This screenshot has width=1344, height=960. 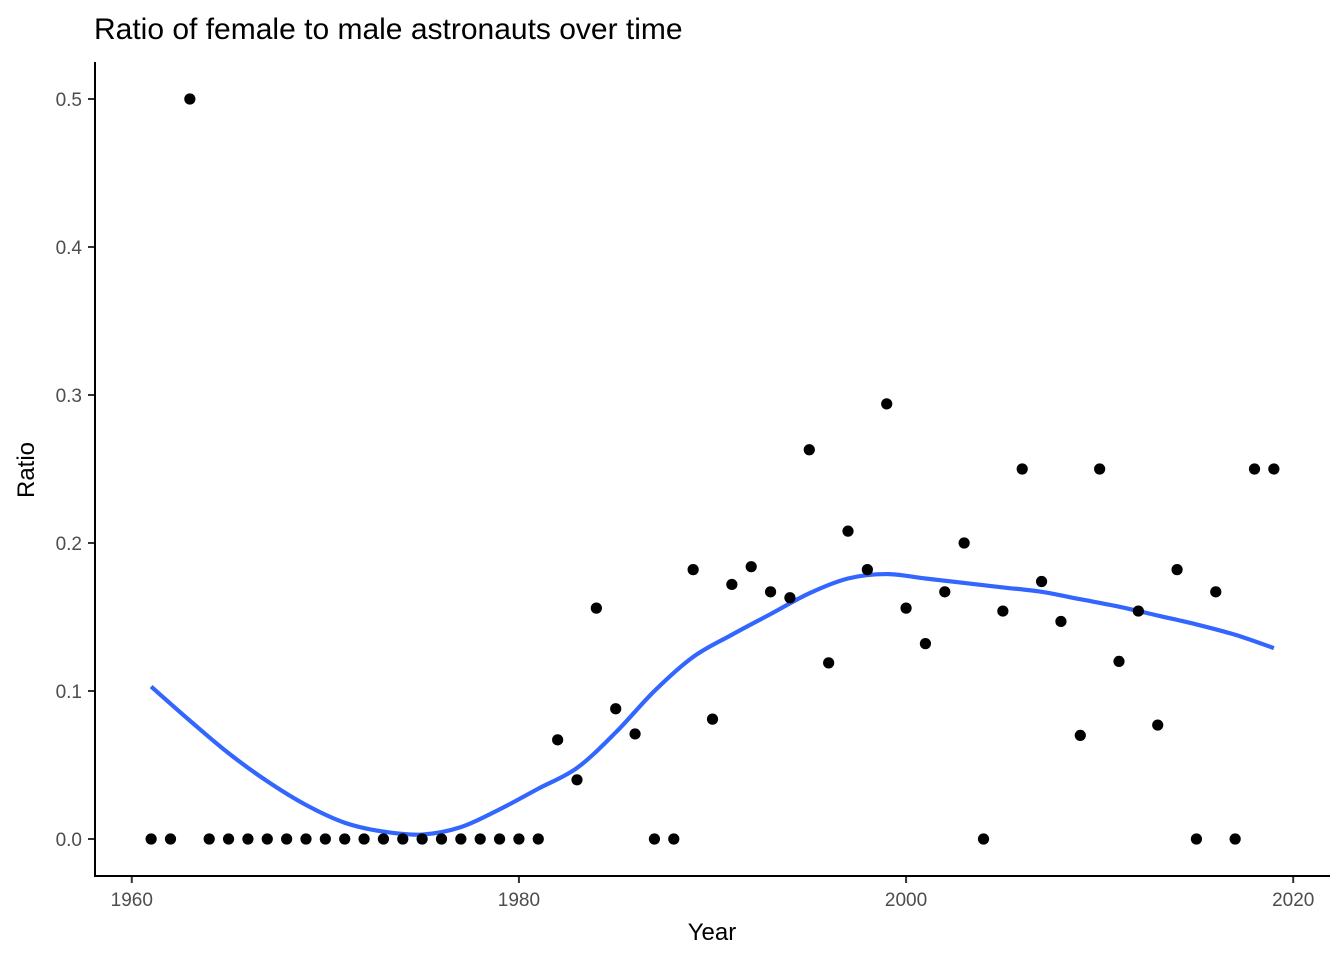 What do you see at coordinates (75, 470) in the screenshot?
I see `y-ticks: 0.0 0.1 0.2 0.3 0.4 0.5` at bounding box center [75, 470].